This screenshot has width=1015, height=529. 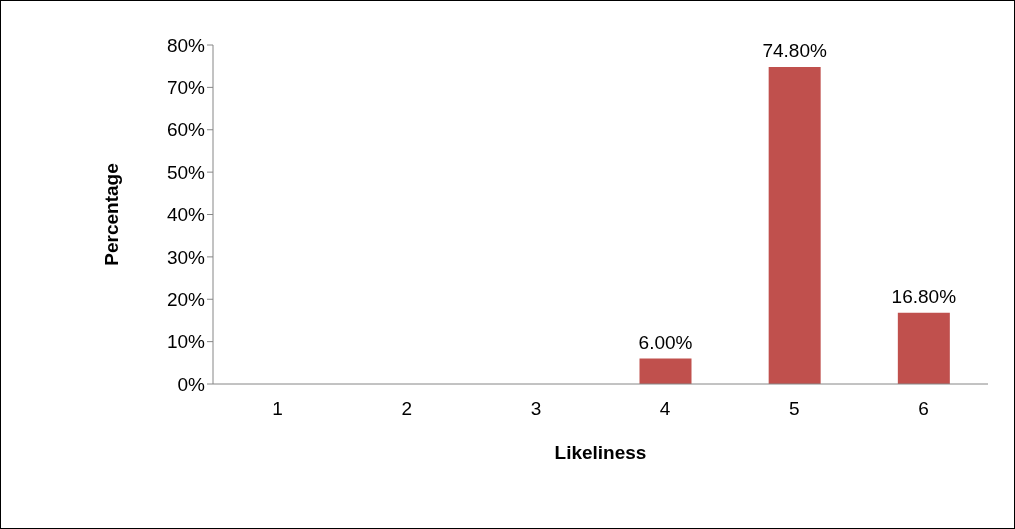 What do you see at coordinates (186, 130) in the screenshot?
I see `y-tick-label: 60%` at bounding box center [186, 130].